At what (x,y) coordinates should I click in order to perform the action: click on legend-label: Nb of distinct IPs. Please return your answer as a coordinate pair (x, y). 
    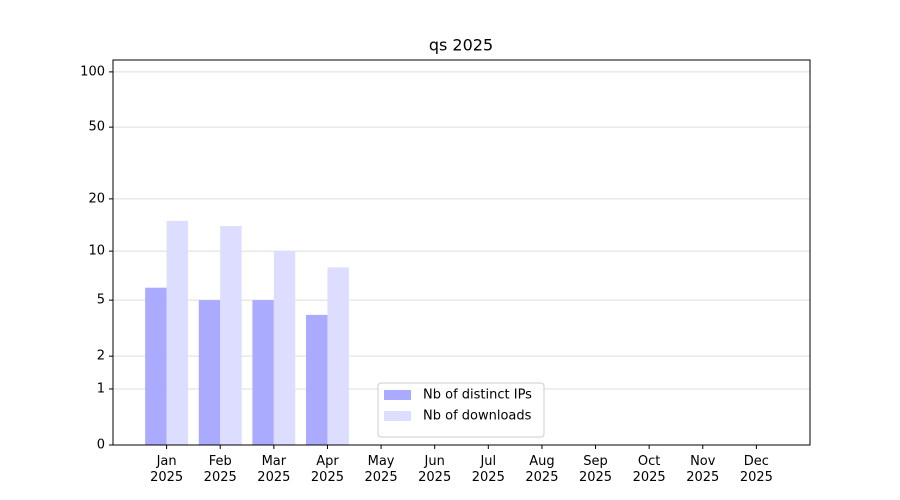
    Looking at the image, I should click on (477, 395).